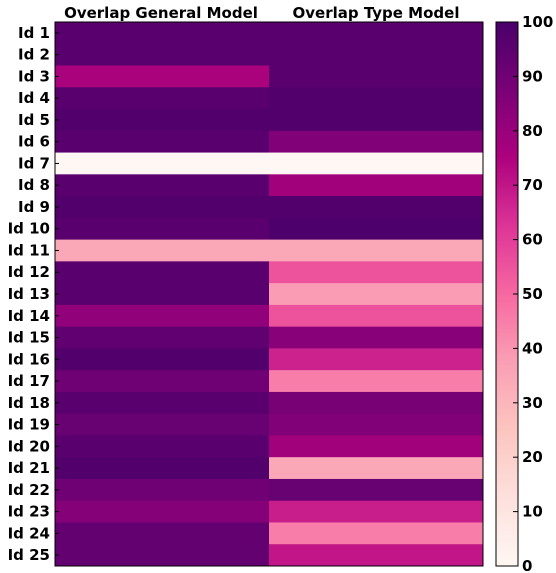 This screenshot has height=573, width=556. Describe the element at coordinates (34, 207) in the screenshot. I see `row-label: Id 9` at that location.